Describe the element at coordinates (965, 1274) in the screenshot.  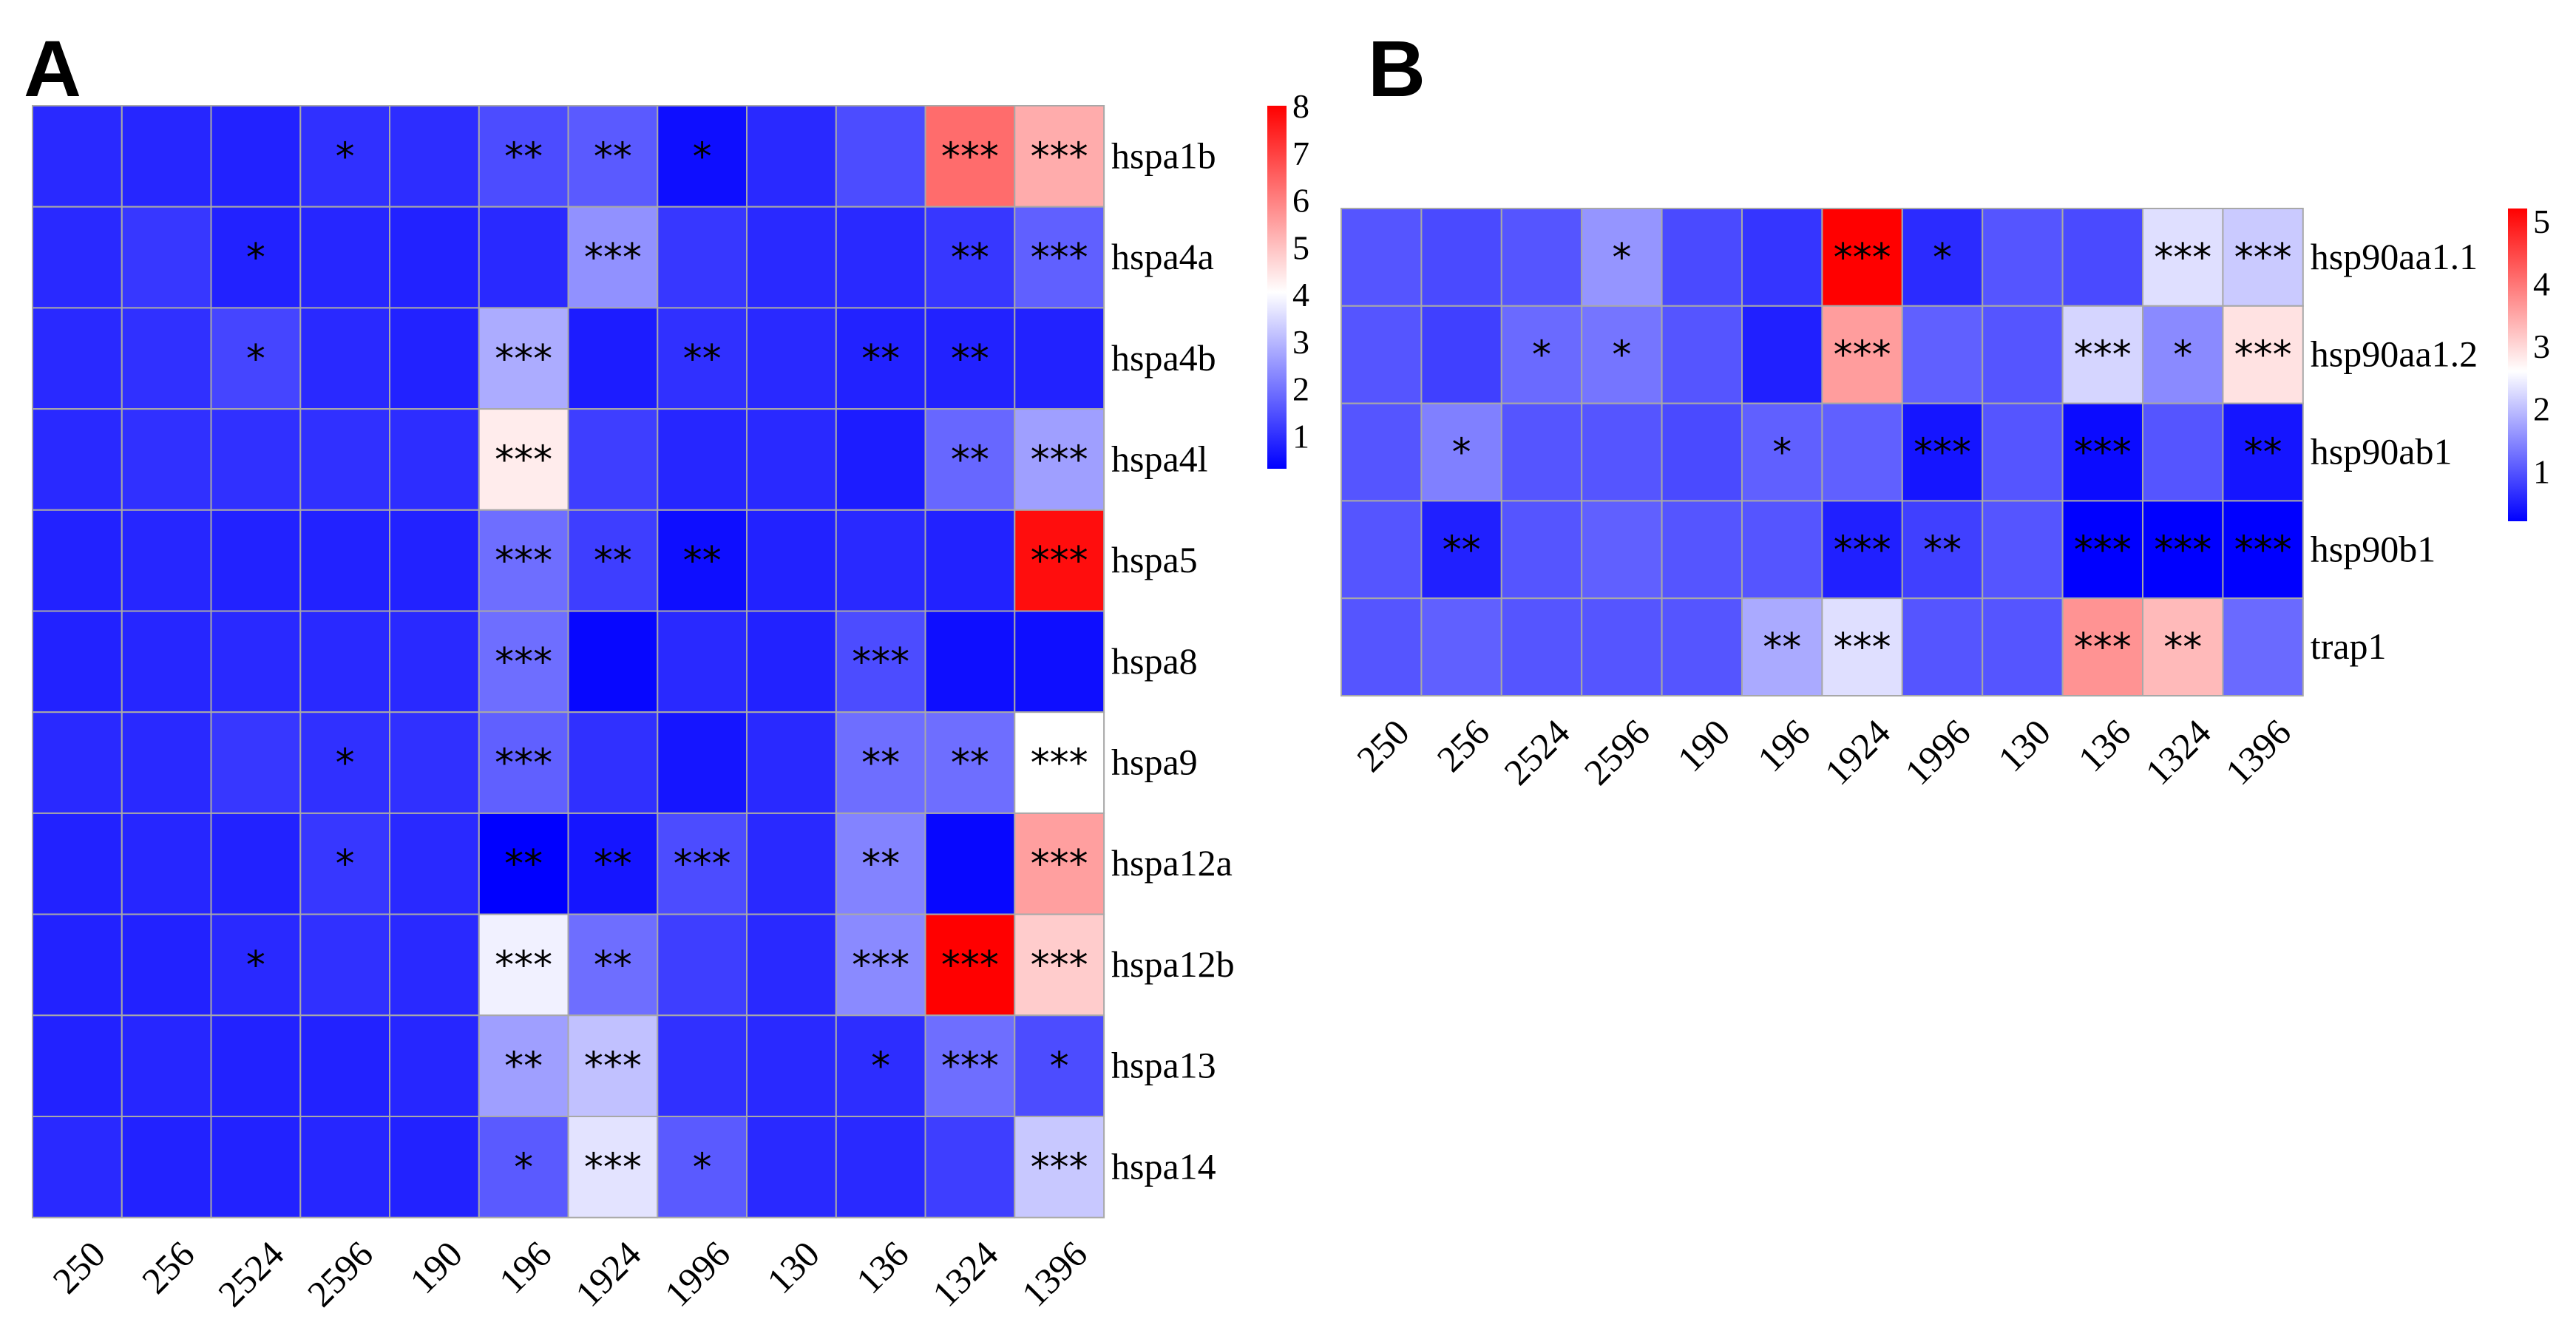
I see `heatmap-a-column-label: 1324` at that location.